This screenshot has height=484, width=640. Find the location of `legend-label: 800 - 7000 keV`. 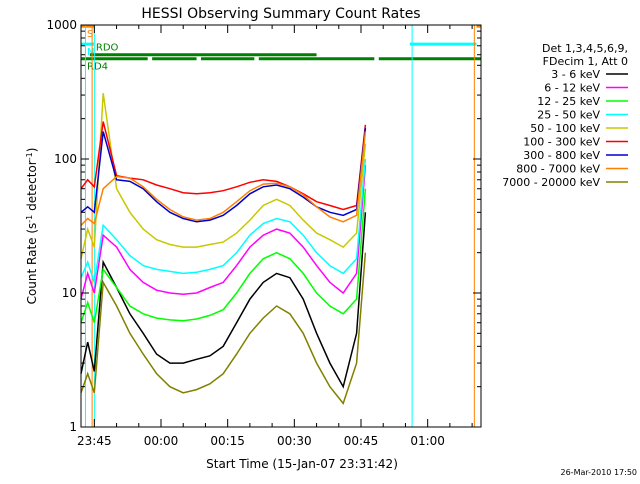

legend-label: 800 - 7000 keV is located at coordinates (558, 169).